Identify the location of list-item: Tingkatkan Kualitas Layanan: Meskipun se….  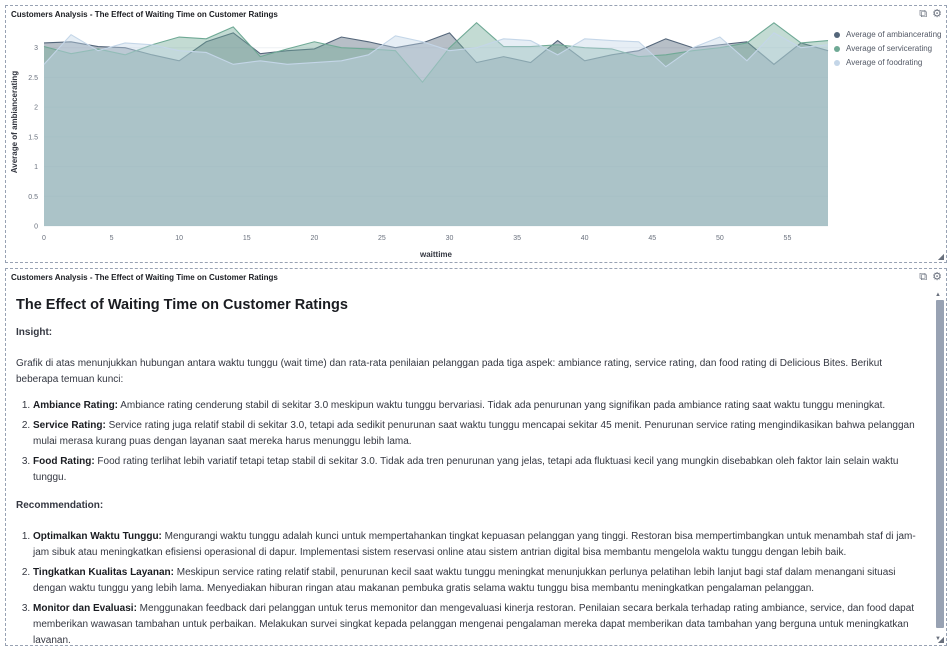
(479, 581).